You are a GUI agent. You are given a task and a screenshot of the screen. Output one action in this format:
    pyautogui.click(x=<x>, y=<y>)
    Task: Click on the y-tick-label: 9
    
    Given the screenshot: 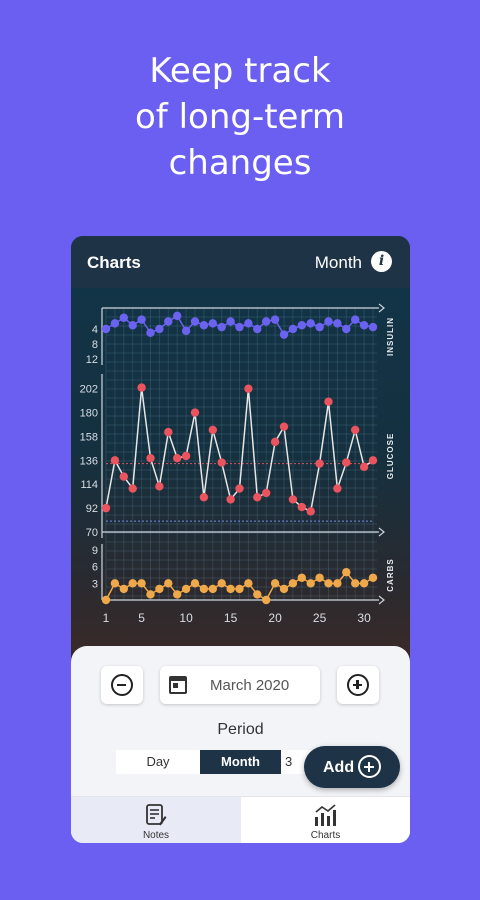 What is the action you would take?
    pyautogui.click(x=95, y=551)
    